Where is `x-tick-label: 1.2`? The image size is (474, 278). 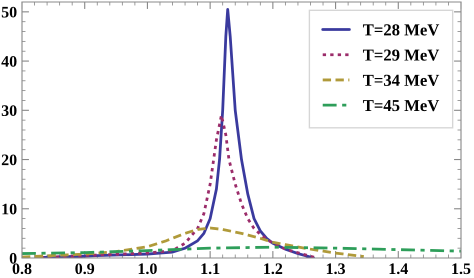
x-tick-label: 1.2 is located at coordinates (273, 268).